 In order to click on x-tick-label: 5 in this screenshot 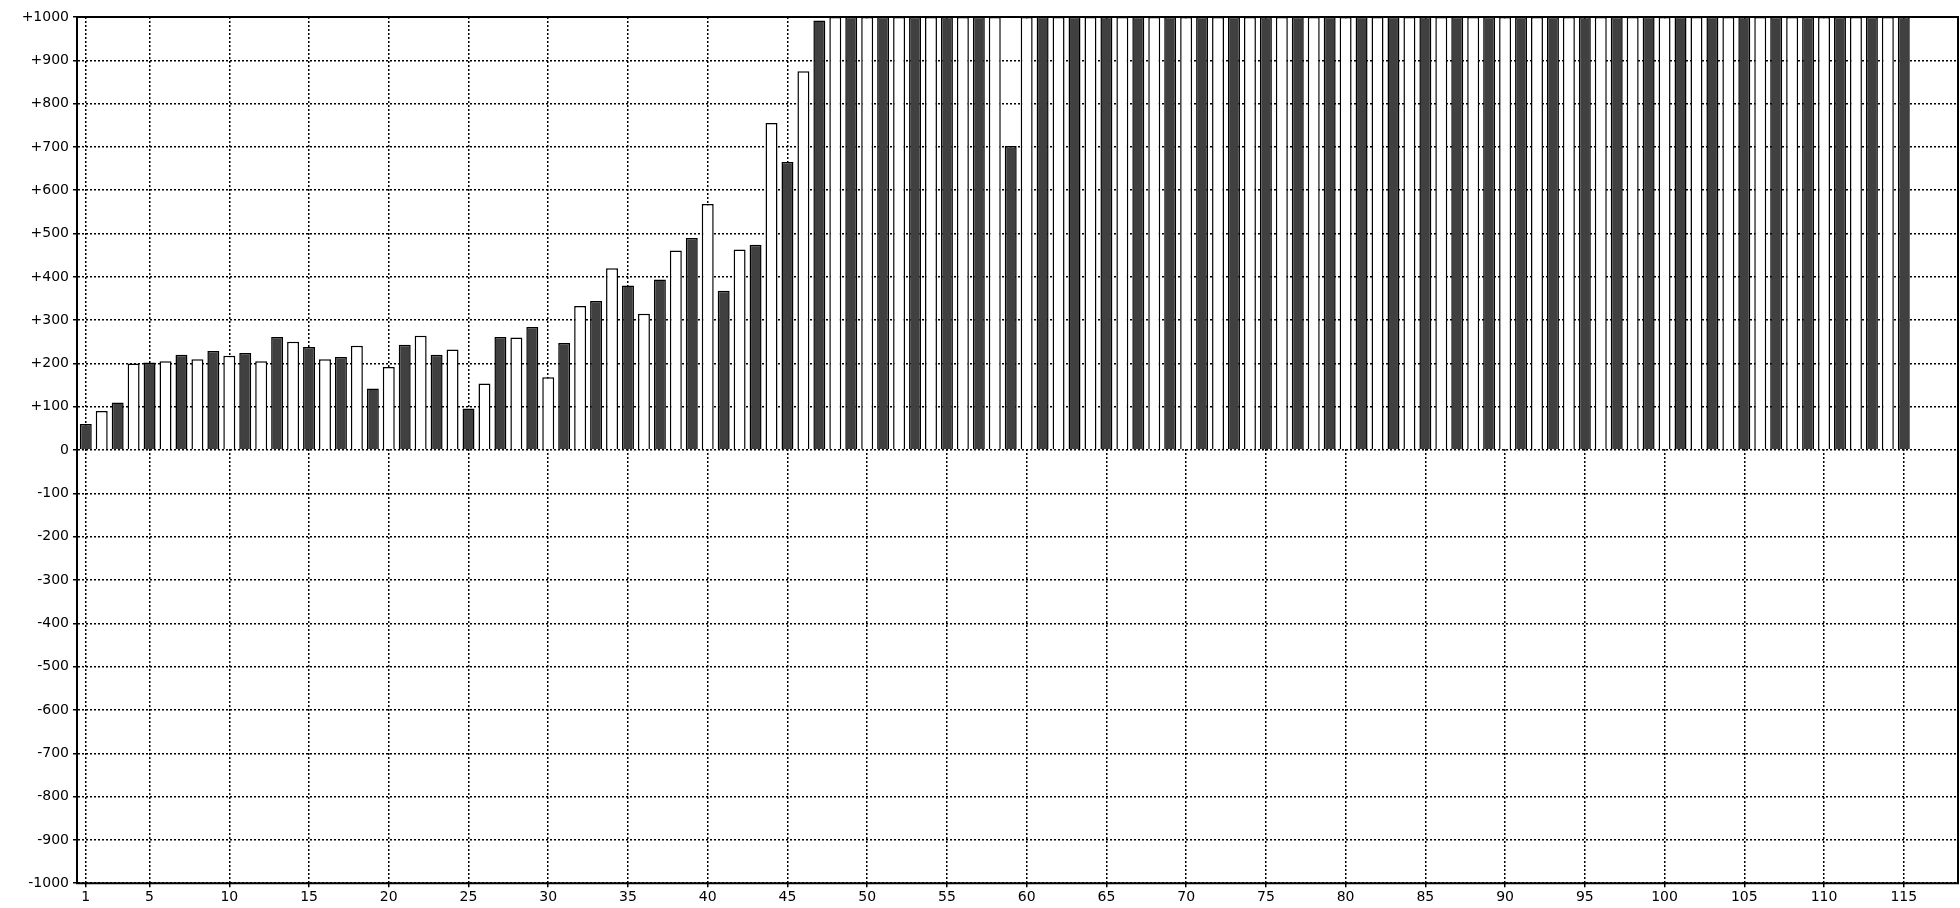, I will do `click(150, 896)`.